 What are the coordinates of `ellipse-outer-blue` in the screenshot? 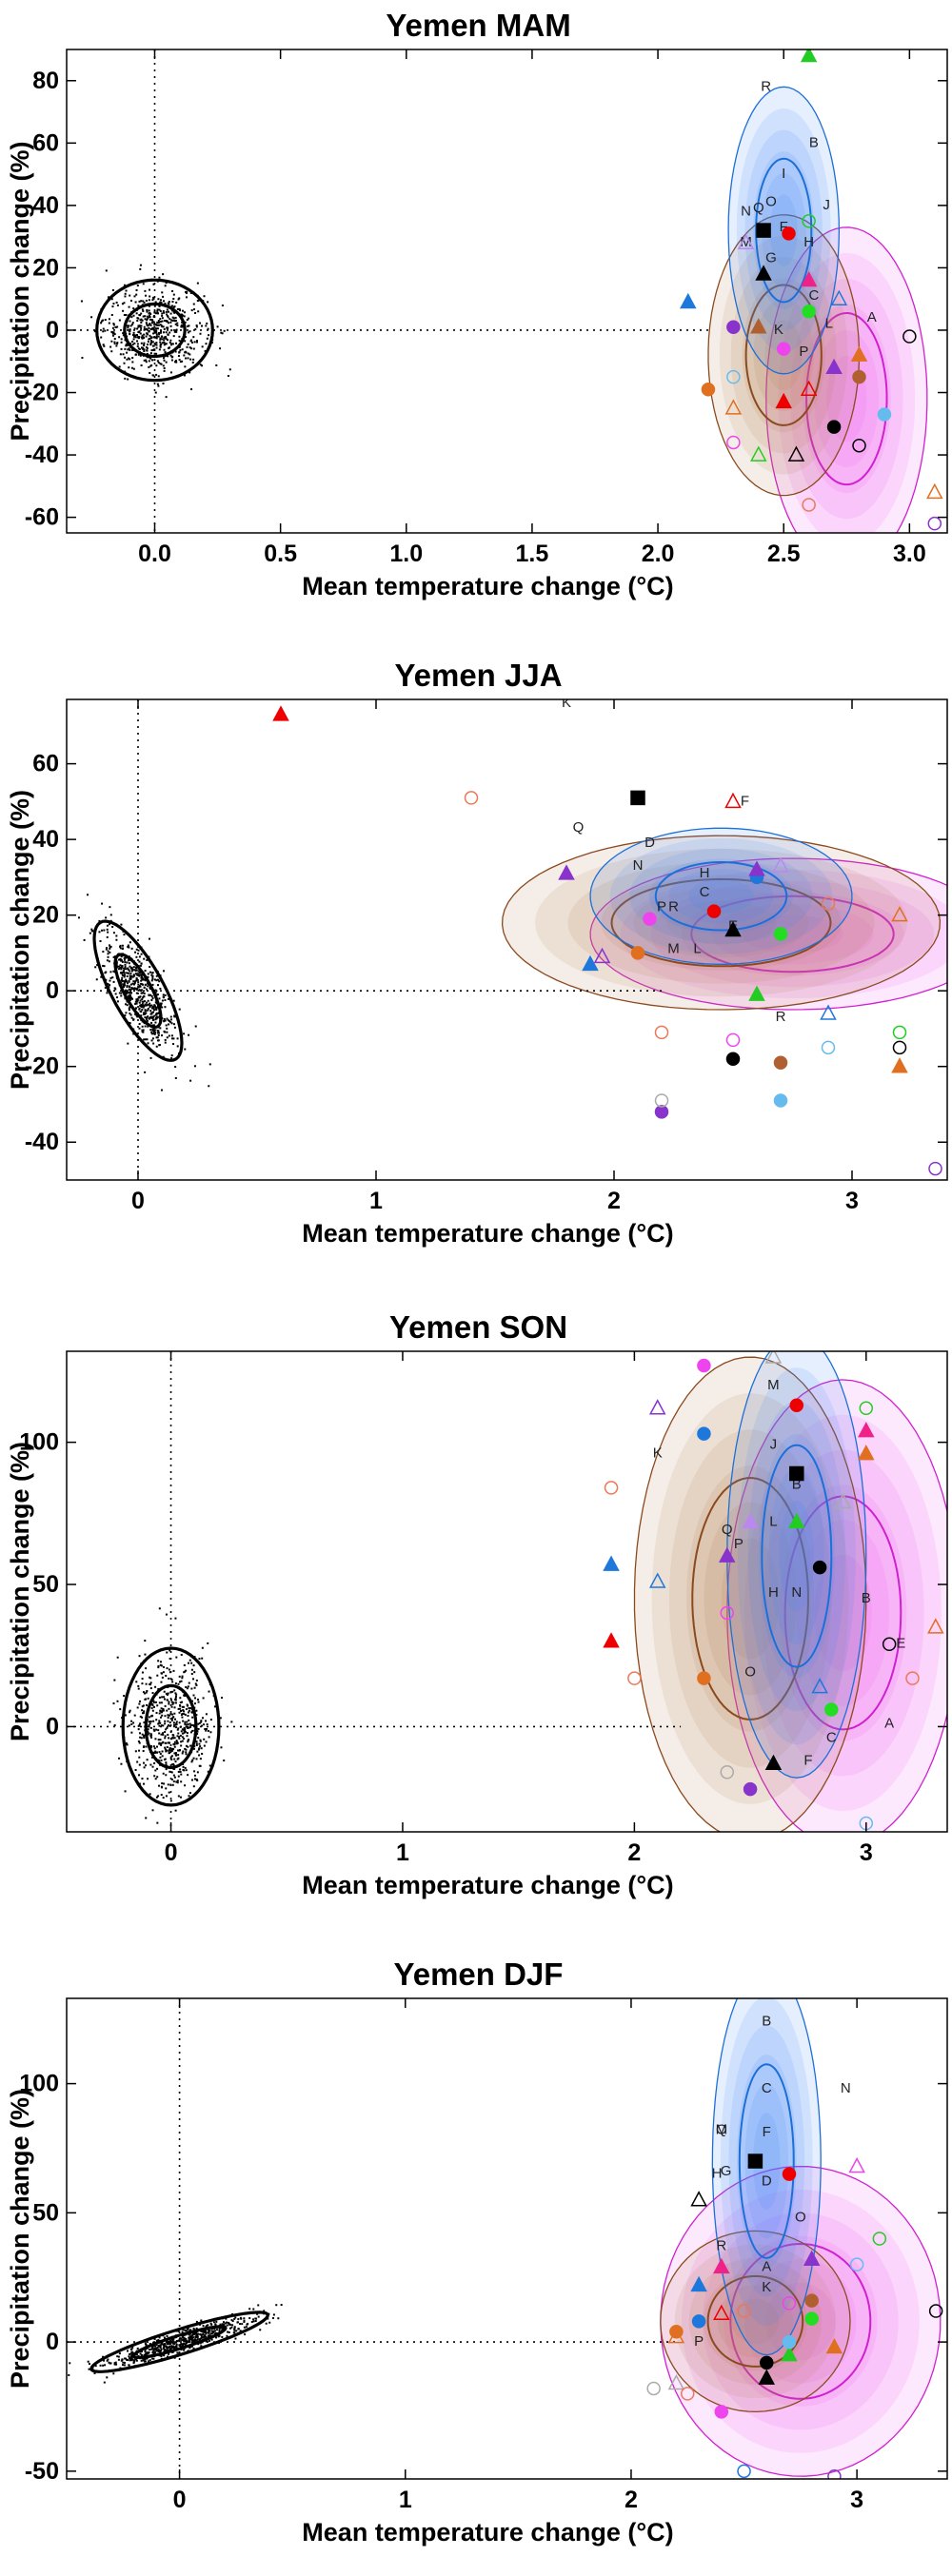 It's located at (766, 2177).